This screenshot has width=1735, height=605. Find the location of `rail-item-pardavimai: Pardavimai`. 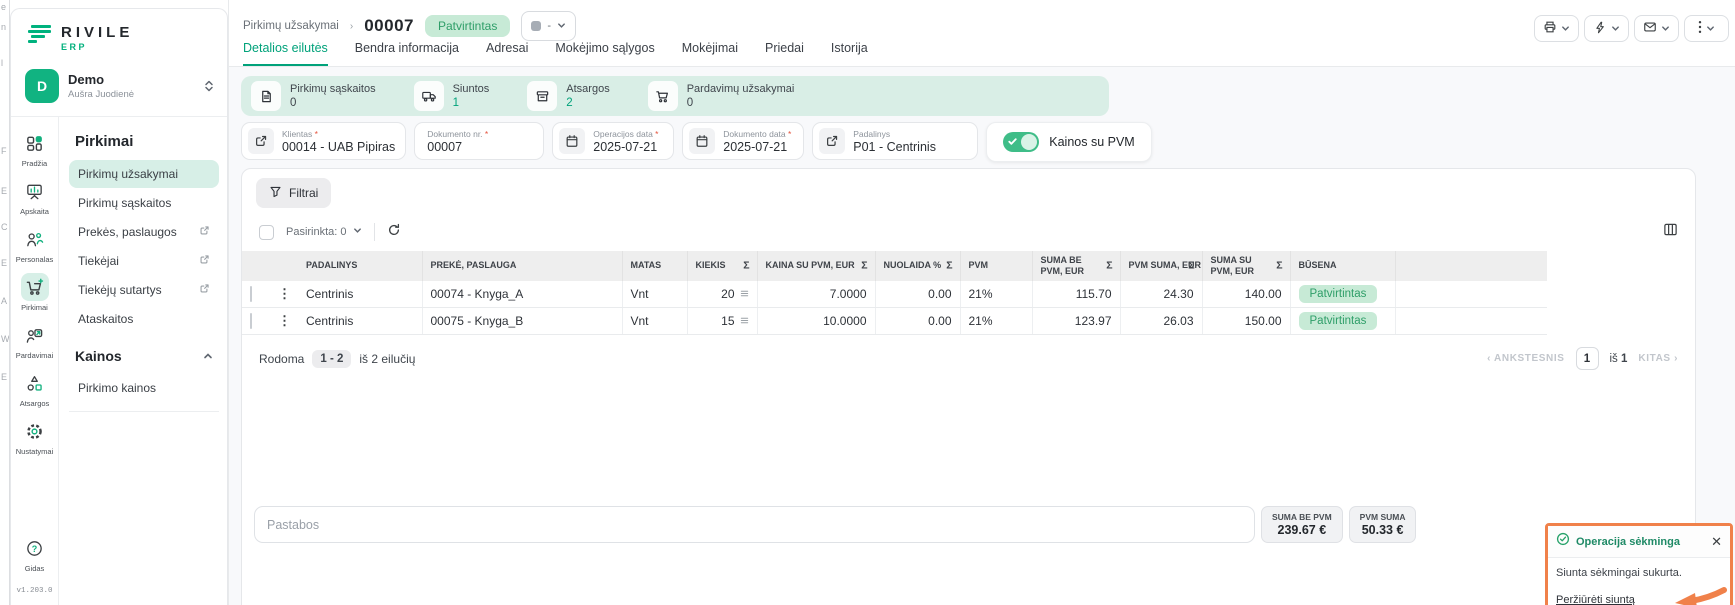

rail-item-pardavimai: Pardavimai is located at coordinates (35, 340).